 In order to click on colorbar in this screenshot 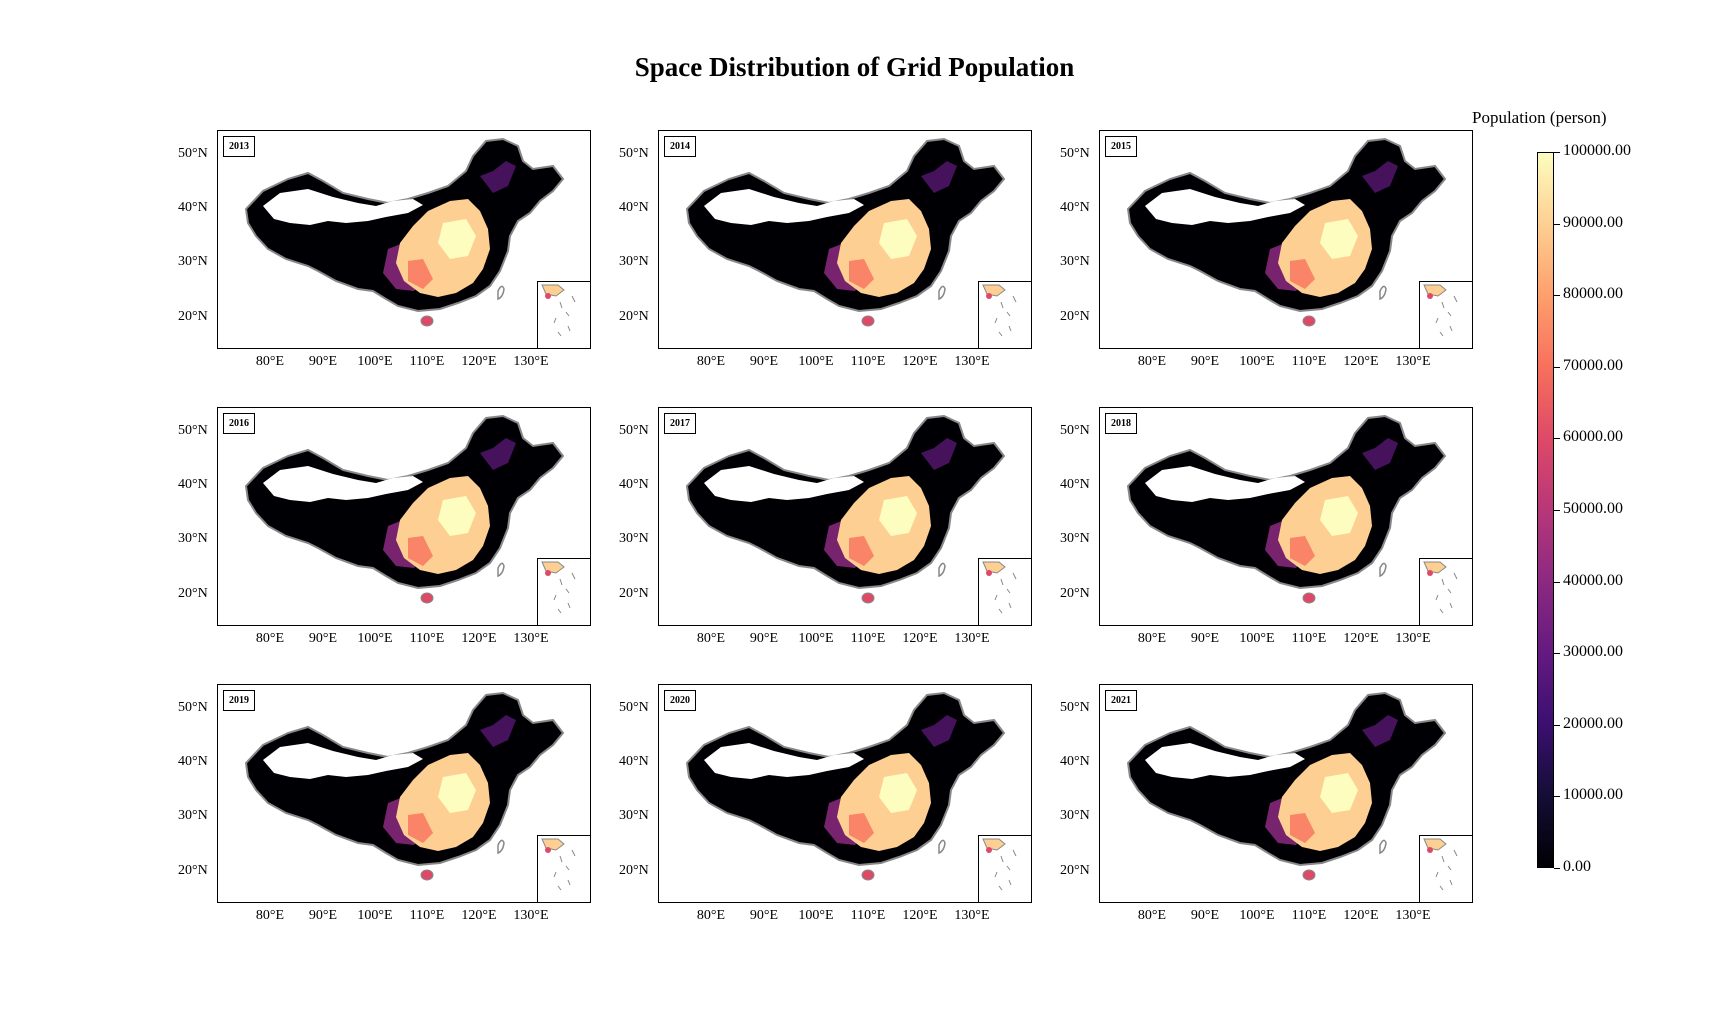, I will do `click(1545, 510)`.